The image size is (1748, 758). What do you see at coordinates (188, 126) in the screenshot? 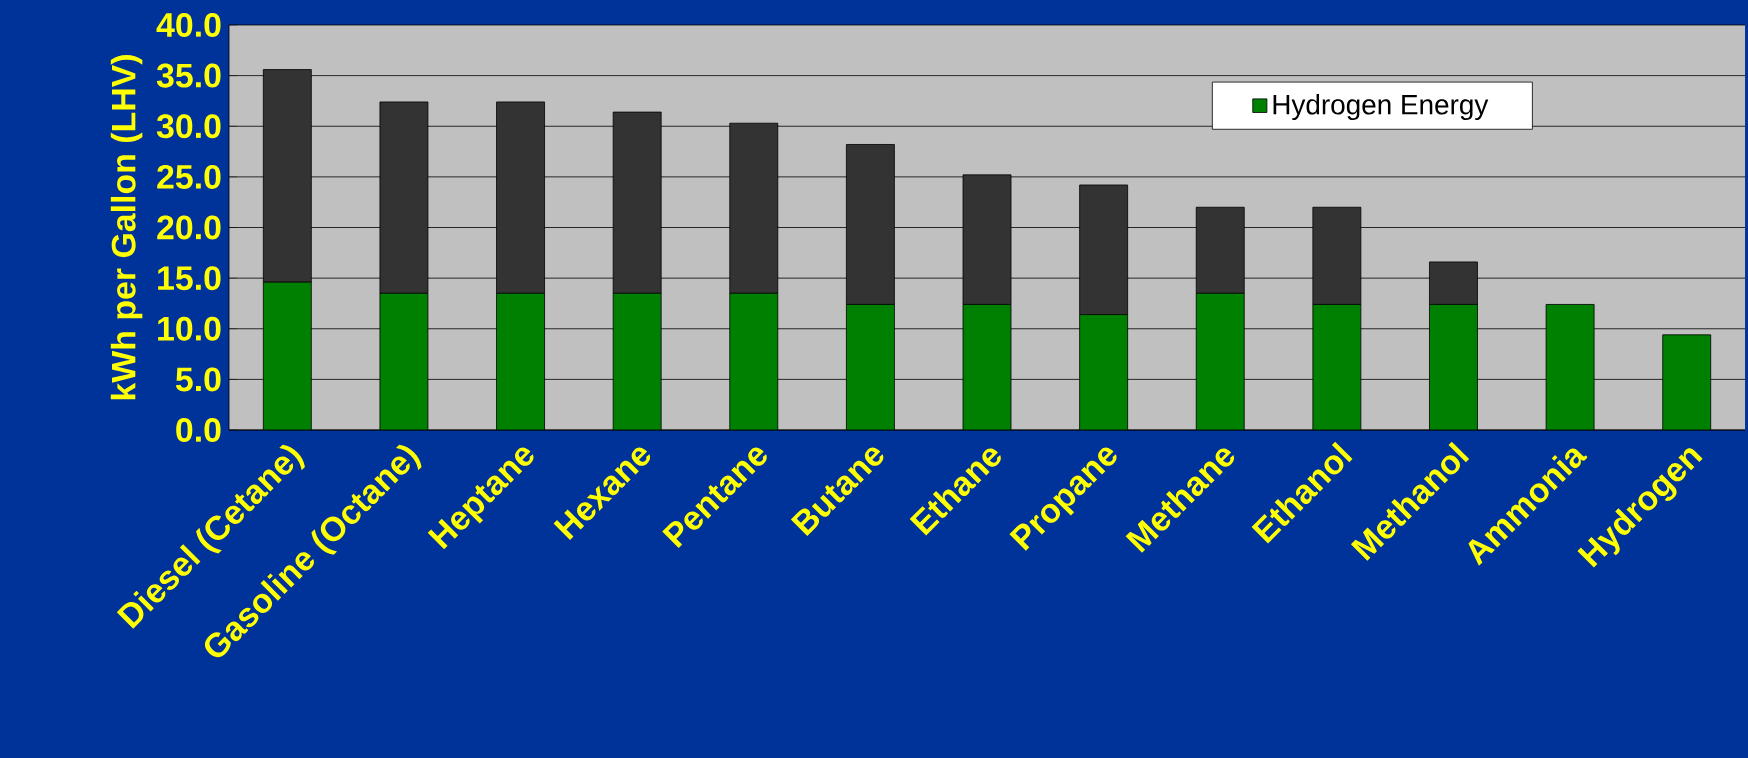
I see `y-tick-label: 30.0` at bounding box center [188, 126].